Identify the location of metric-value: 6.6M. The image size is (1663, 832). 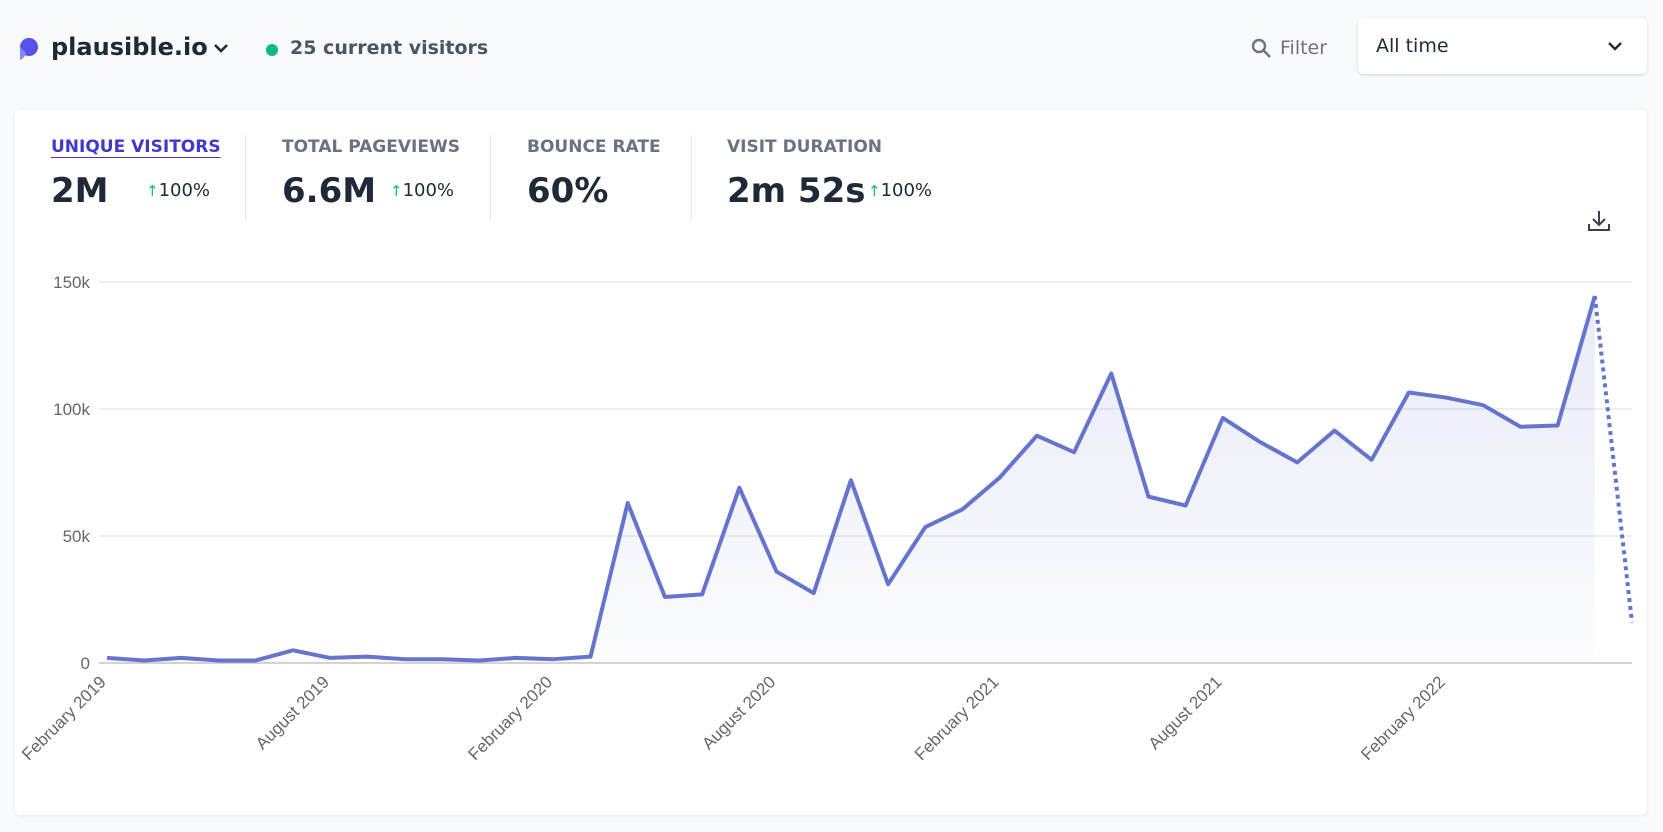
(329, 191).